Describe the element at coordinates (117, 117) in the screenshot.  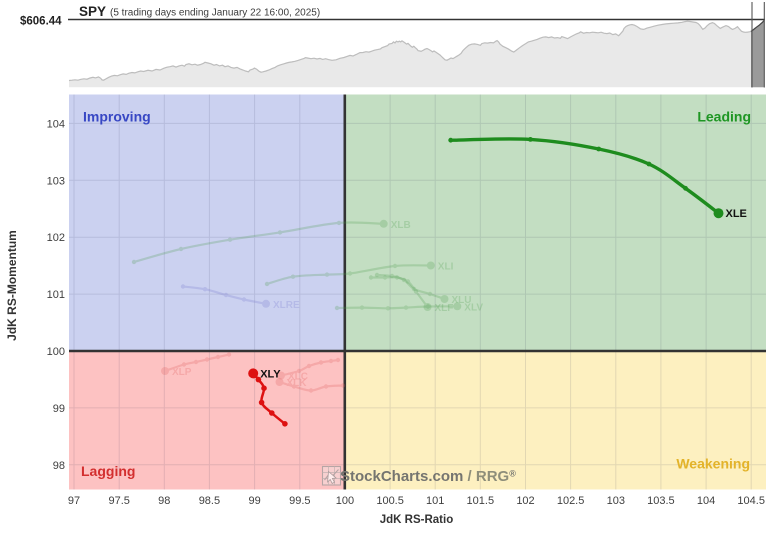
I see `svg-text: Improving` at that location.